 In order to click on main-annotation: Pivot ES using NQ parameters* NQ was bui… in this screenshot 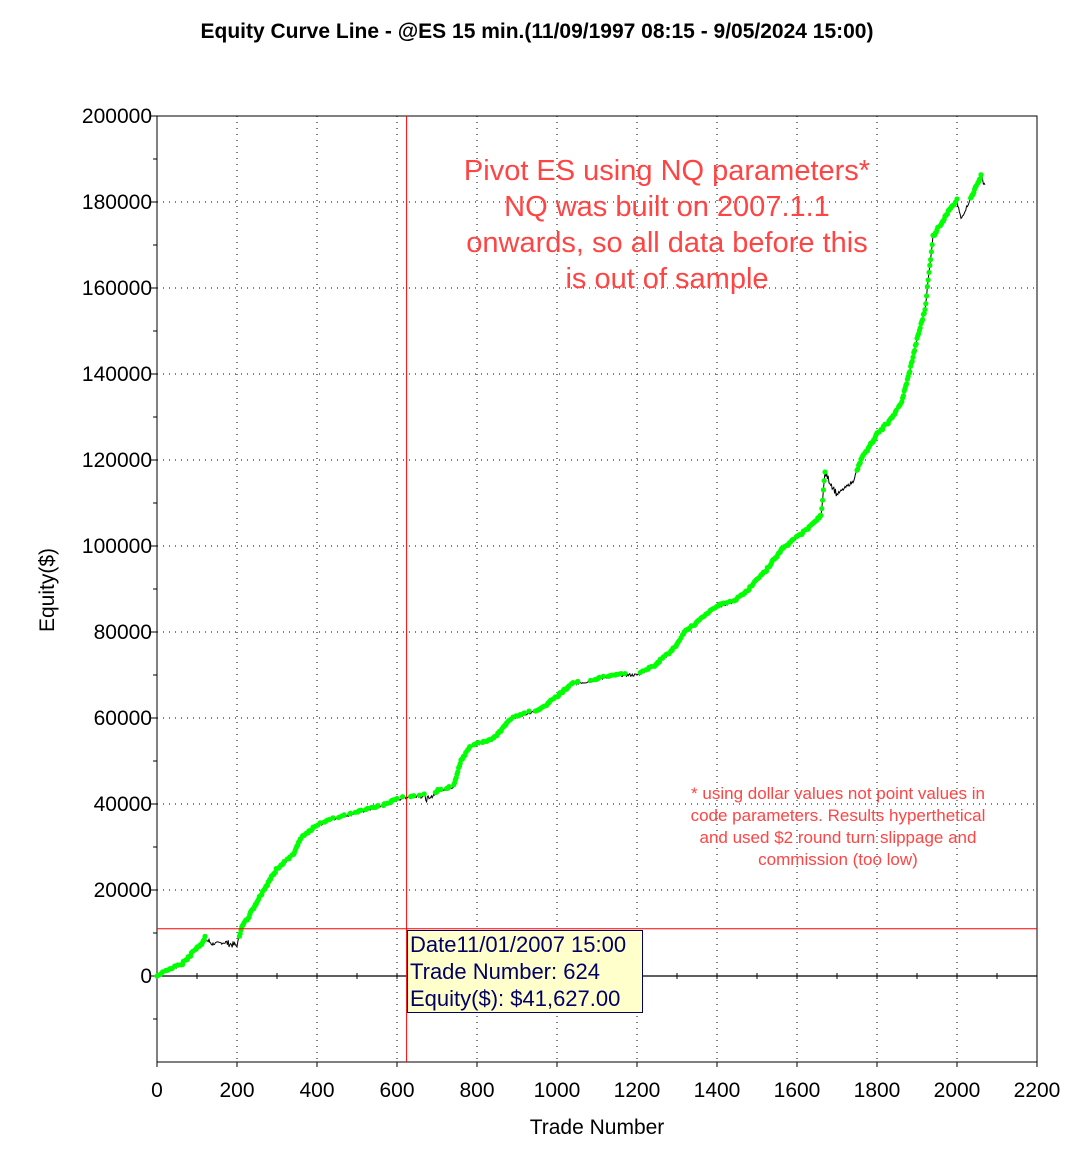, I will do `click(667, 225)`.